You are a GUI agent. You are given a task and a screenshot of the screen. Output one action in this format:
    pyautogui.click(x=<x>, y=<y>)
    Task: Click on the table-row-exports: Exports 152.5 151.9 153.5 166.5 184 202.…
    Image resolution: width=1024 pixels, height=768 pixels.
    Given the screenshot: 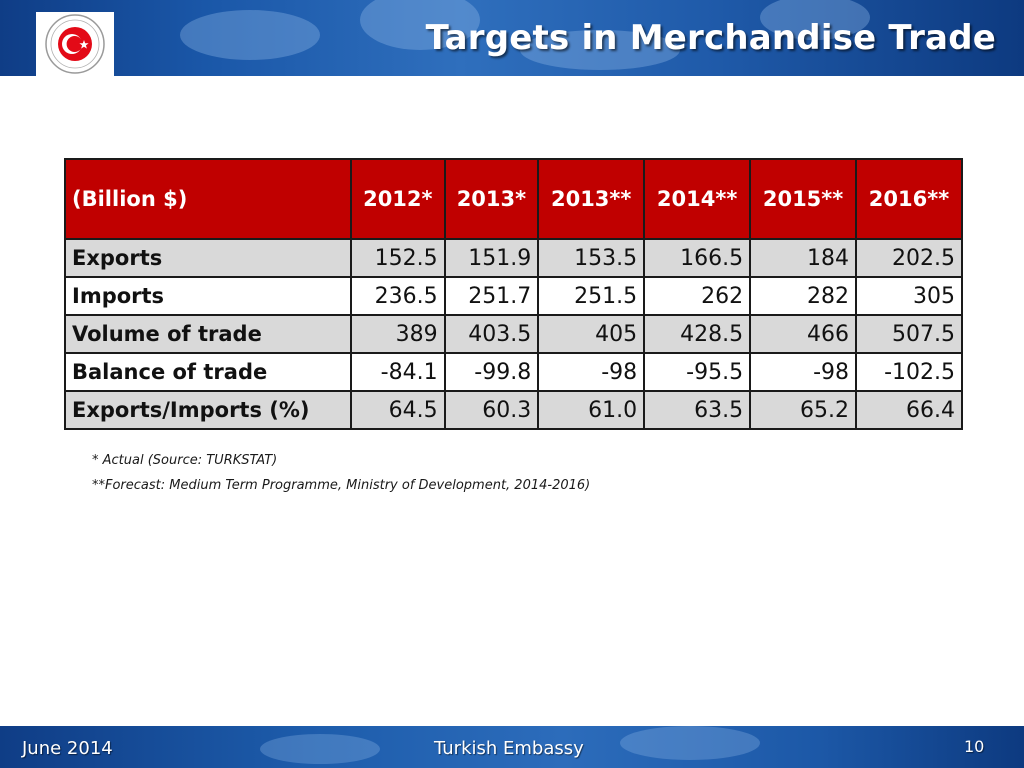 What is the action you would take?
    pyautogui.click(x=513, y=258)
    